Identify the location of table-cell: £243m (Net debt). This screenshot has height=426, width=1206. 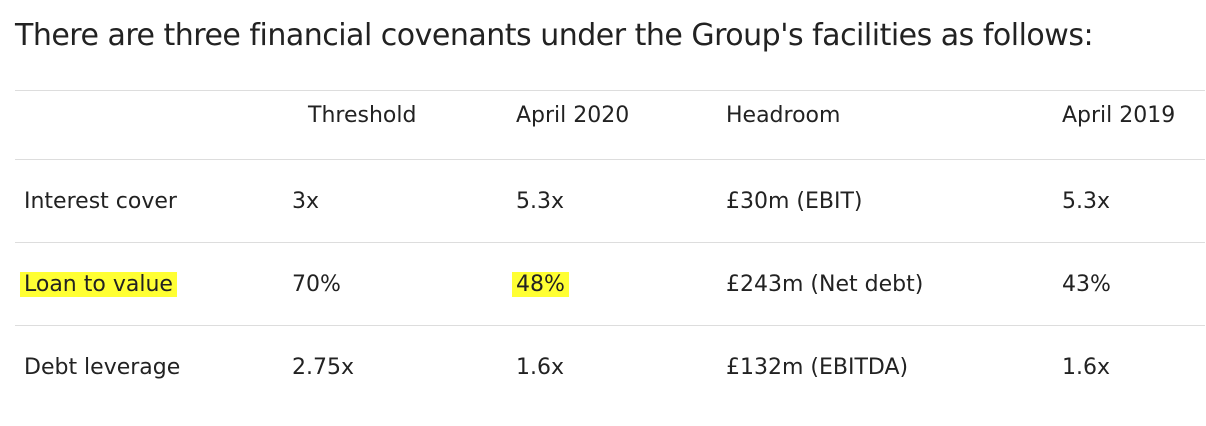
(894, 284).